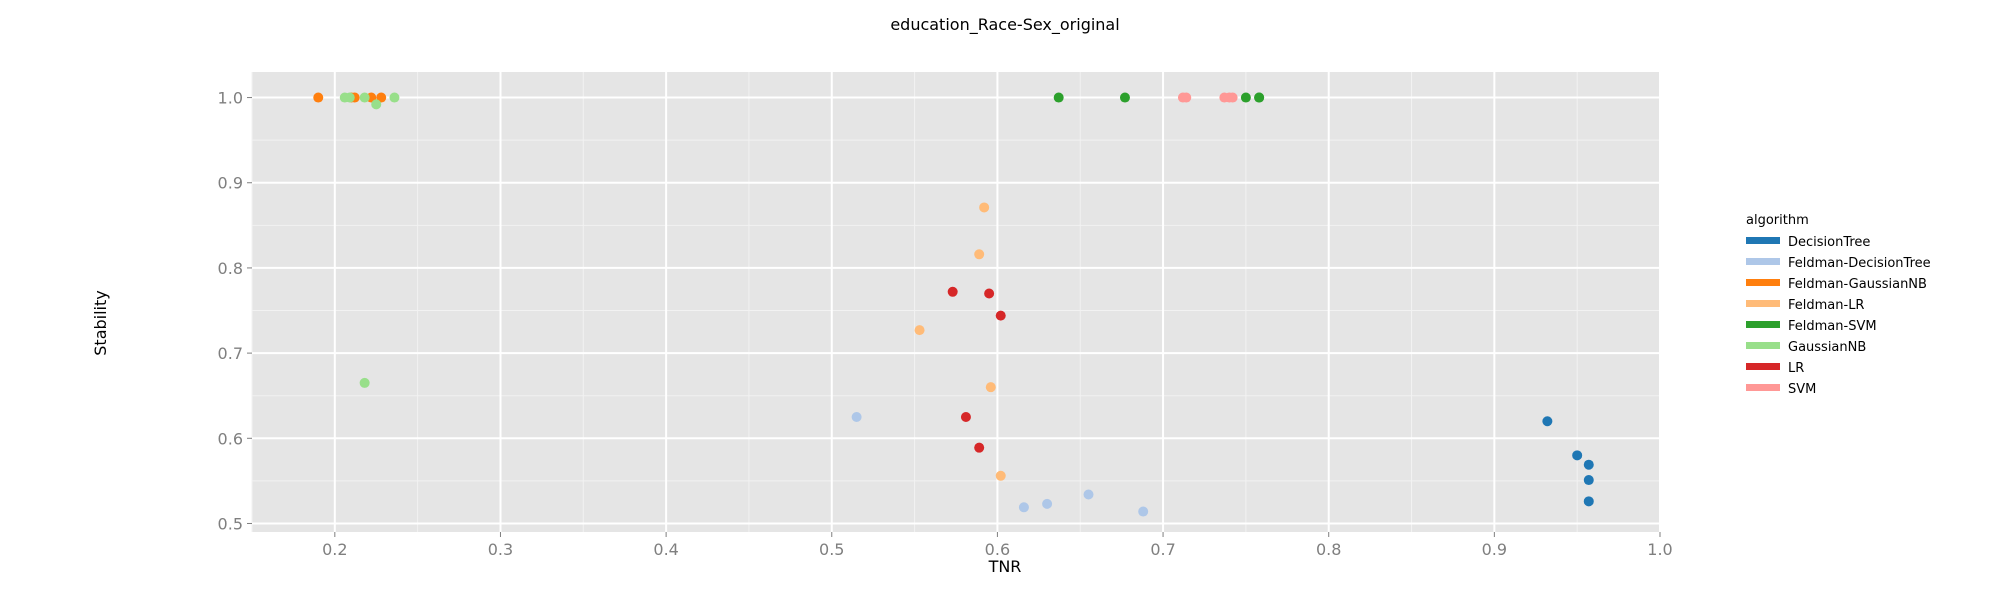 This screenshot has height=600, width=2000. What do you see at coordinates (665, 549) in the screenshot?
I see `x-tick-label: 0.4` at bounding box center [665, 549].